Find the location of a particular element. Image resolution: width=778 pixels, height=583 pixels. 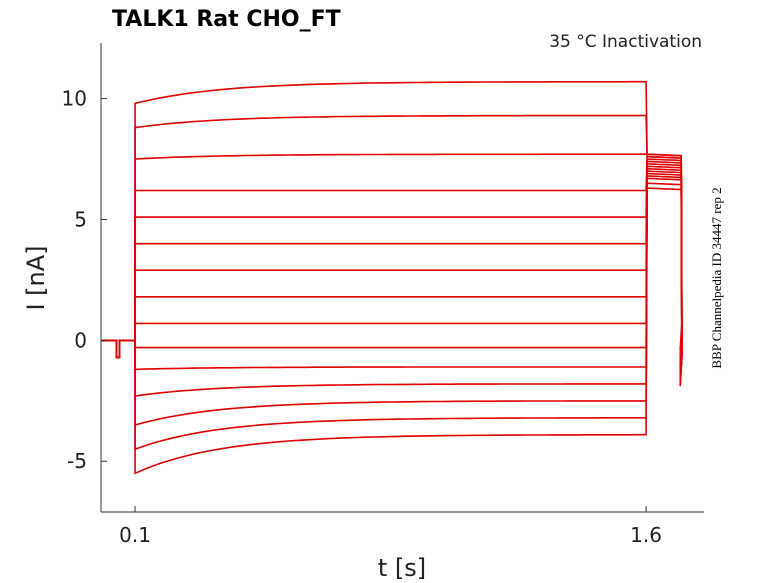

x-ticks: 0.1 1.6 is located at coordinates (390, 526).